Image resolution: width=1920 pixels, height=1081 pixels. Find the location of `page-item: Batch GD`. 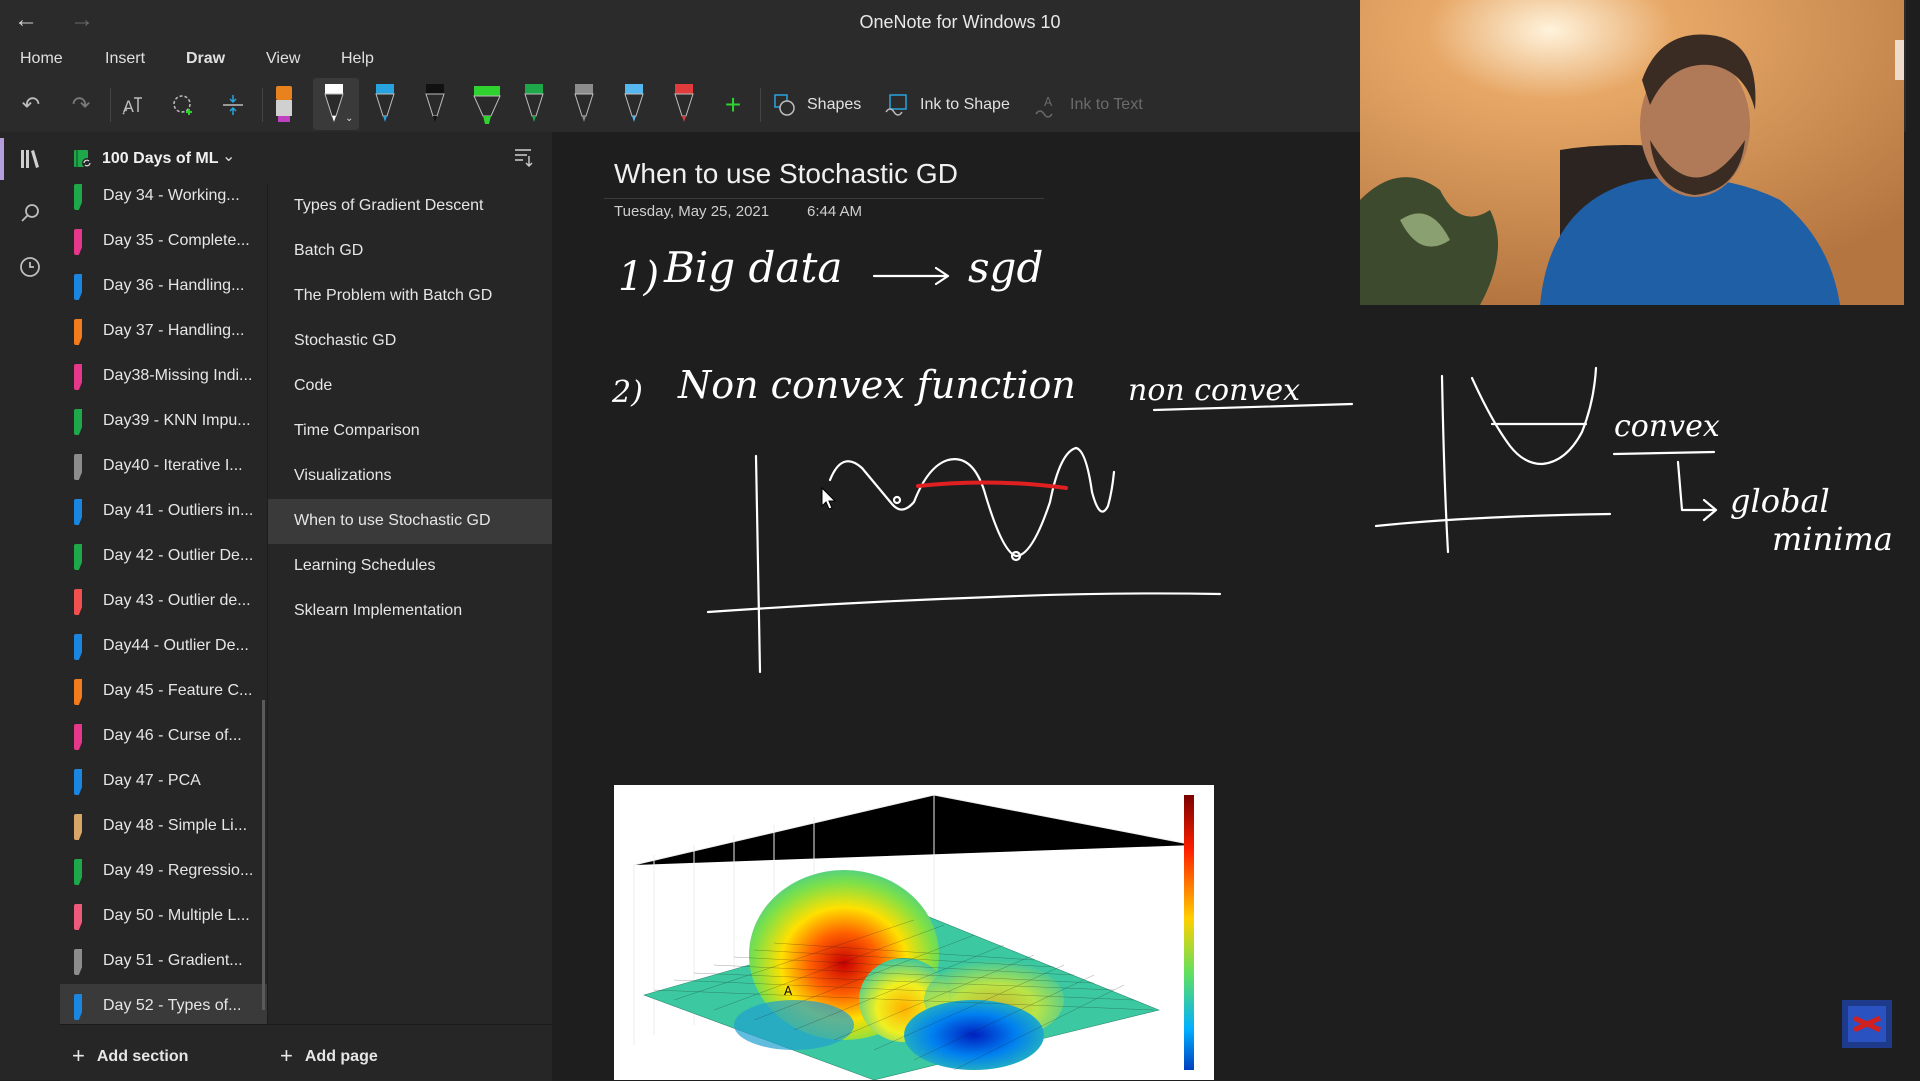

page-item: Batch GD is located at coordinates (410, 251).